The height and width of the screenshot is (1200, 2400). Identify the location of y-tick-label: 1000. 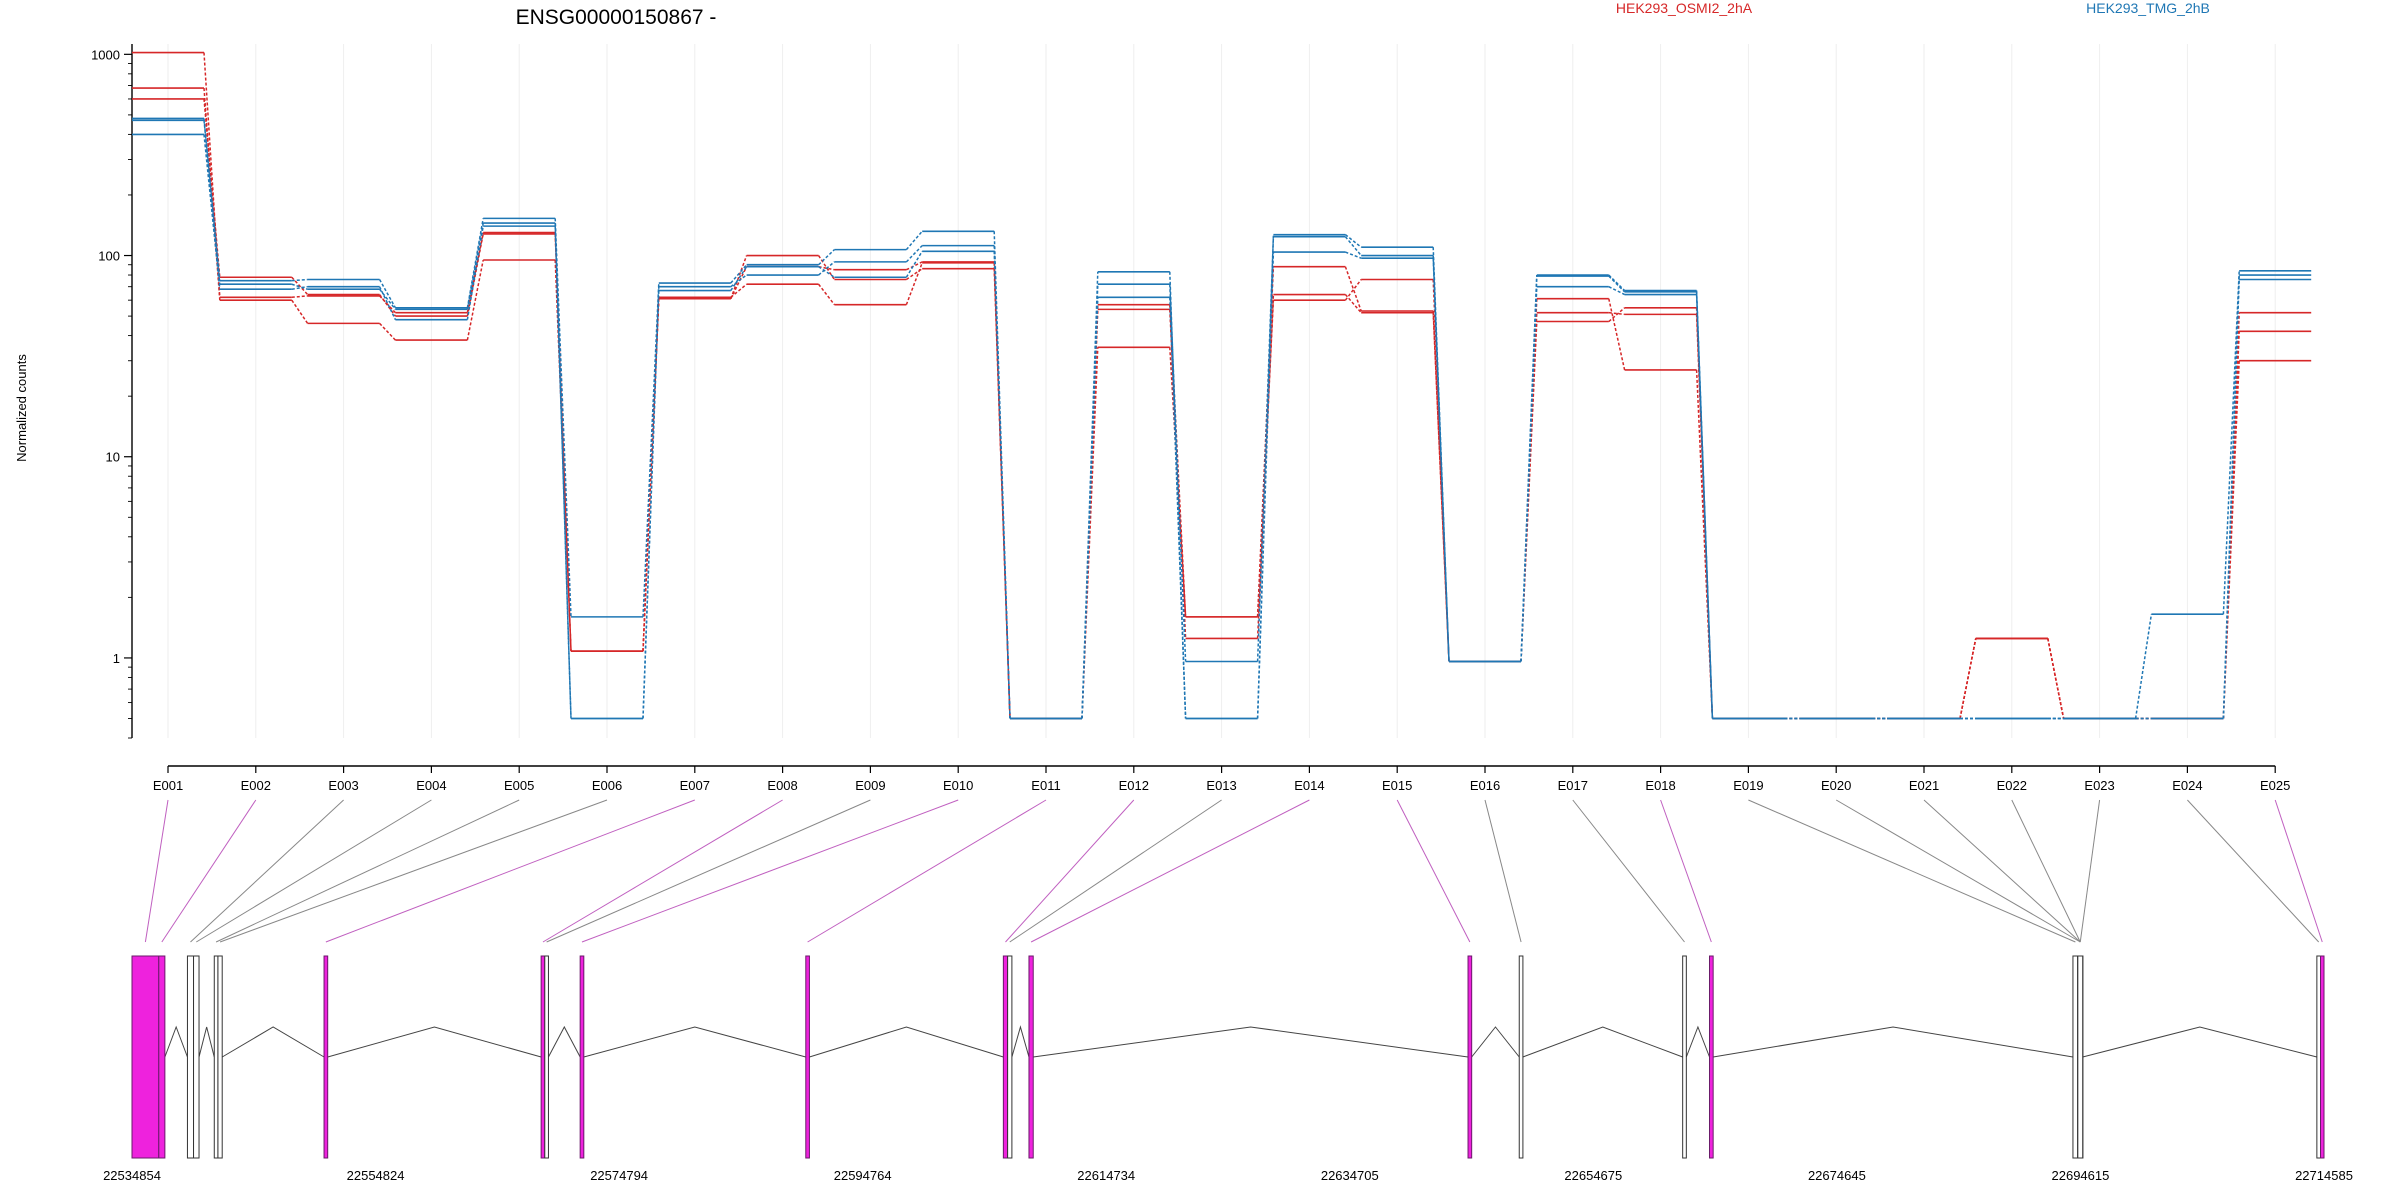
(105, 54).